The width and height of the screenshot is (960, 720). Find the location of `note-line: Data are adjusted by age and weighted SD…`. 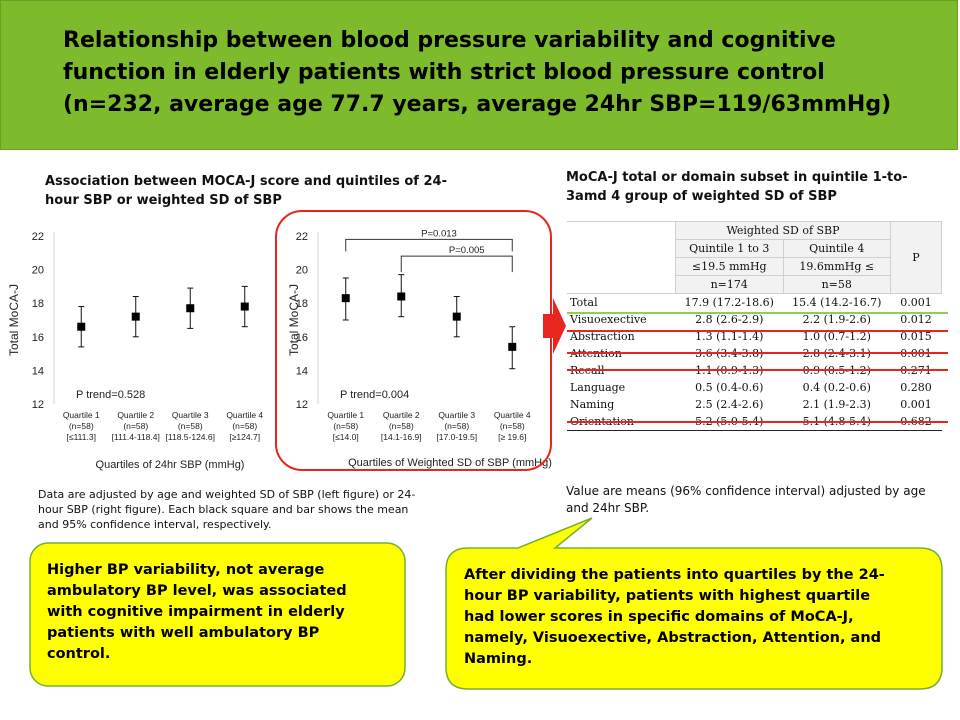

note-line: Data are adjusted by age and weighted SD… is located at coordinates (227, 494).